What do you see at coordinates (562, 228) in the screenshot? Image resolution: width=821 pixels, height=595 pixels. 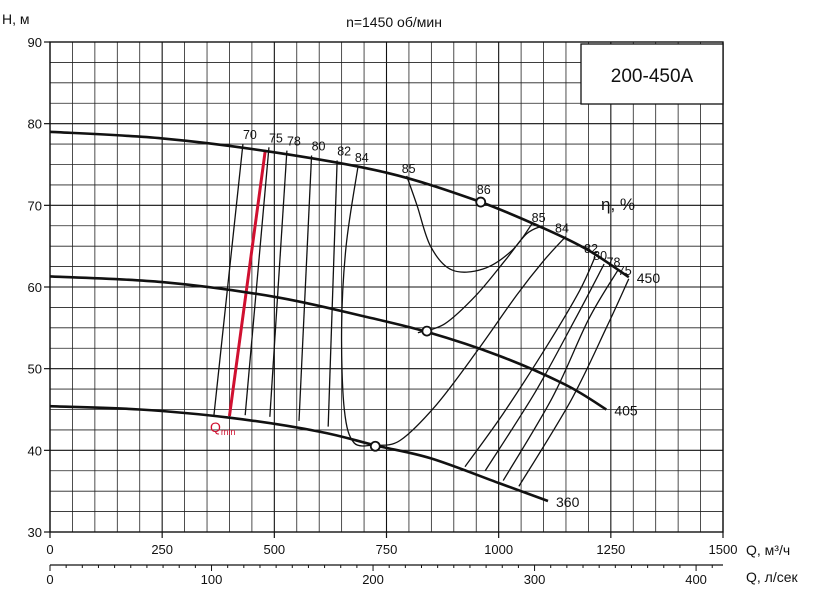 I see `efficiency-label-right-84: 84` at bounding box center [562, 228].